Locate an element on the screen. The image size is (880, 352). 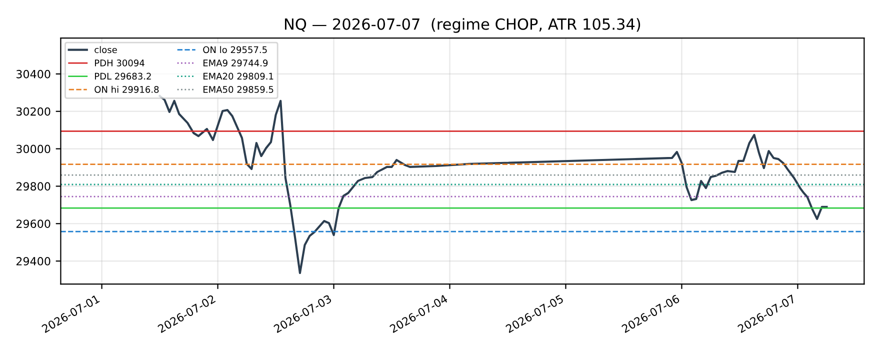
legend-label: EMA50 29859.5 is located at coordinates (239, 89).